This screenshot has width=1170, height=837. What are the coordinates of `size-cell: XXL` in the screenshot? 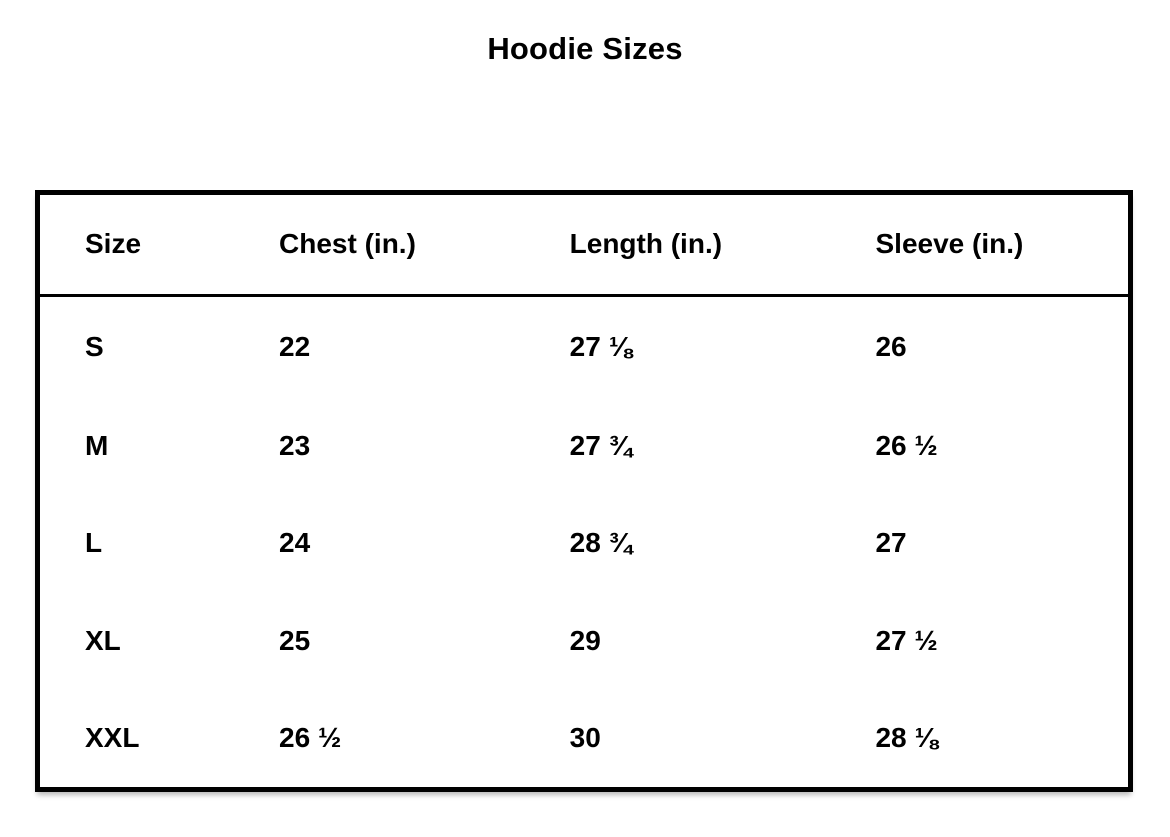 It's located at (112, 738).